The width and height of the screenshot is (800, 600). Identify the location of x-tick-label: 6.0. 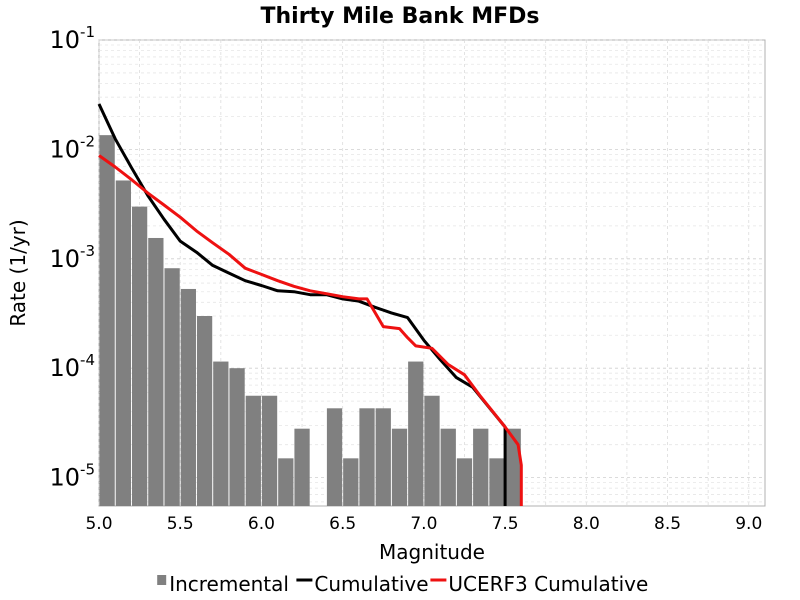
(261, 524).